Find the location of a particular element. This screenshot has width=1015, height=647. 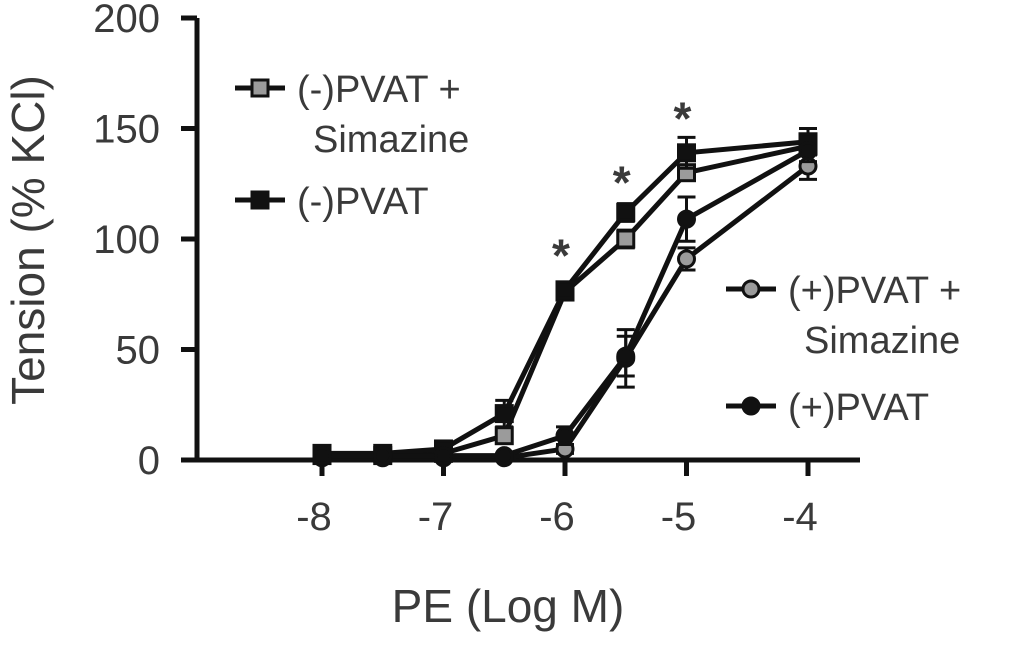

x-tick-label: -6 is located at coordinates (557, 517).